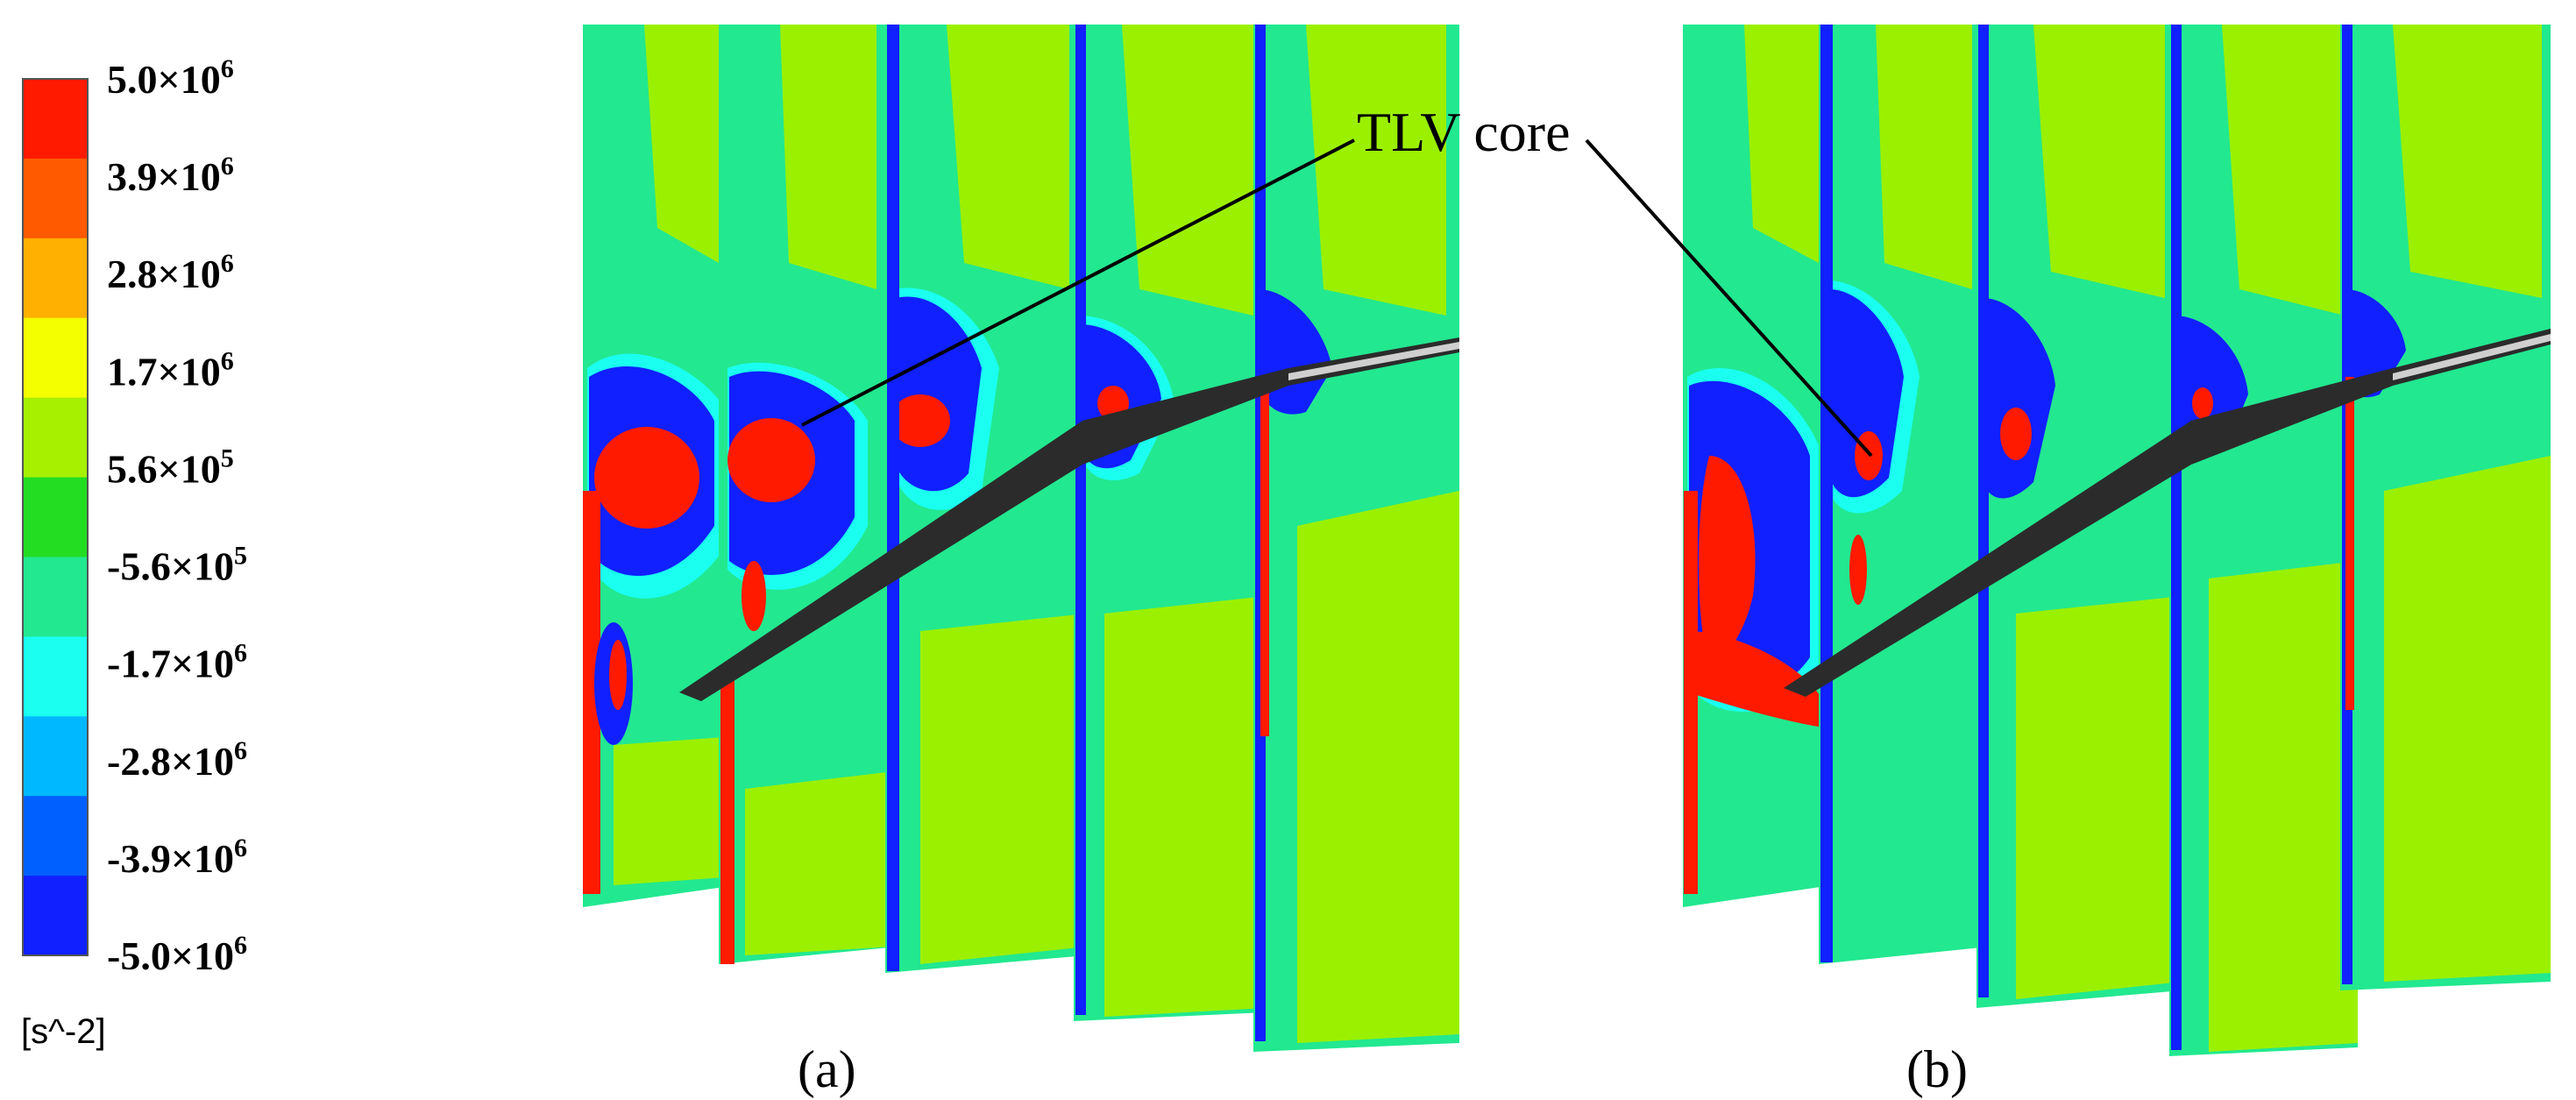  What do you see at coordinates (2445, 507) in the screenshot?
I see `slice-b5` at bounding box center [2445, 507].